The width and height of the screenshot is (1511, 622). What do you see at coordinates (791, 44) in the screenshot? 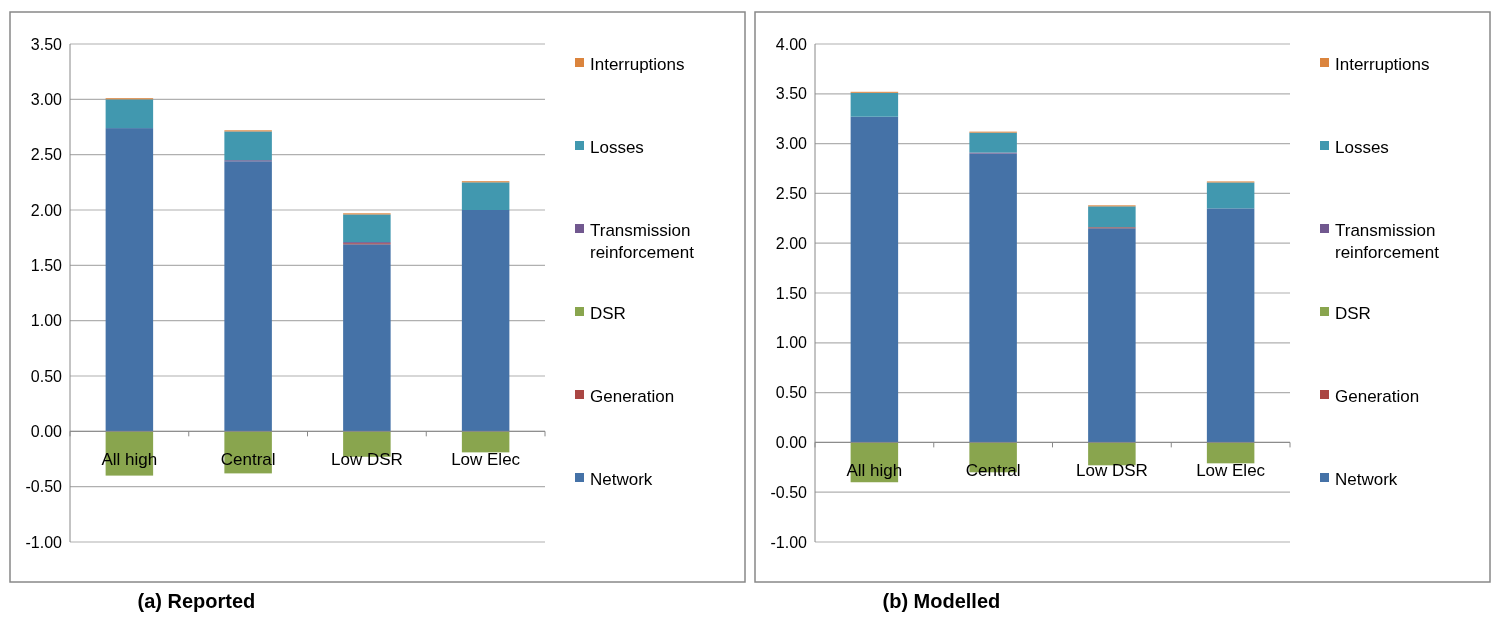
I see `y-tick-label: 4.00` at bounding box center [791, 44].